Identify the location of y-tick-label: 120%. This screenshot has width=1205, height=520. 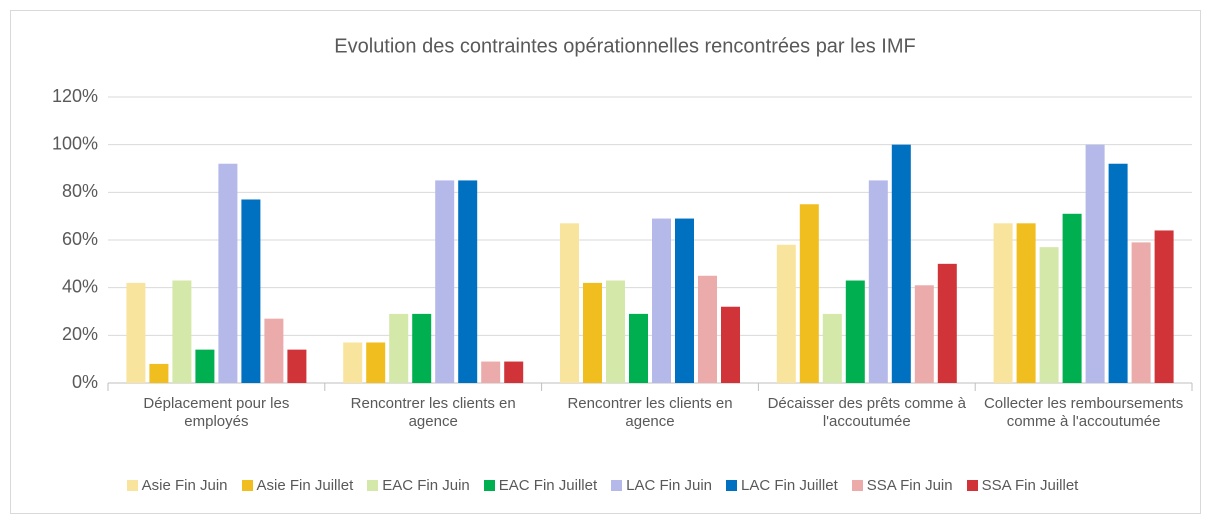
(75, 96).